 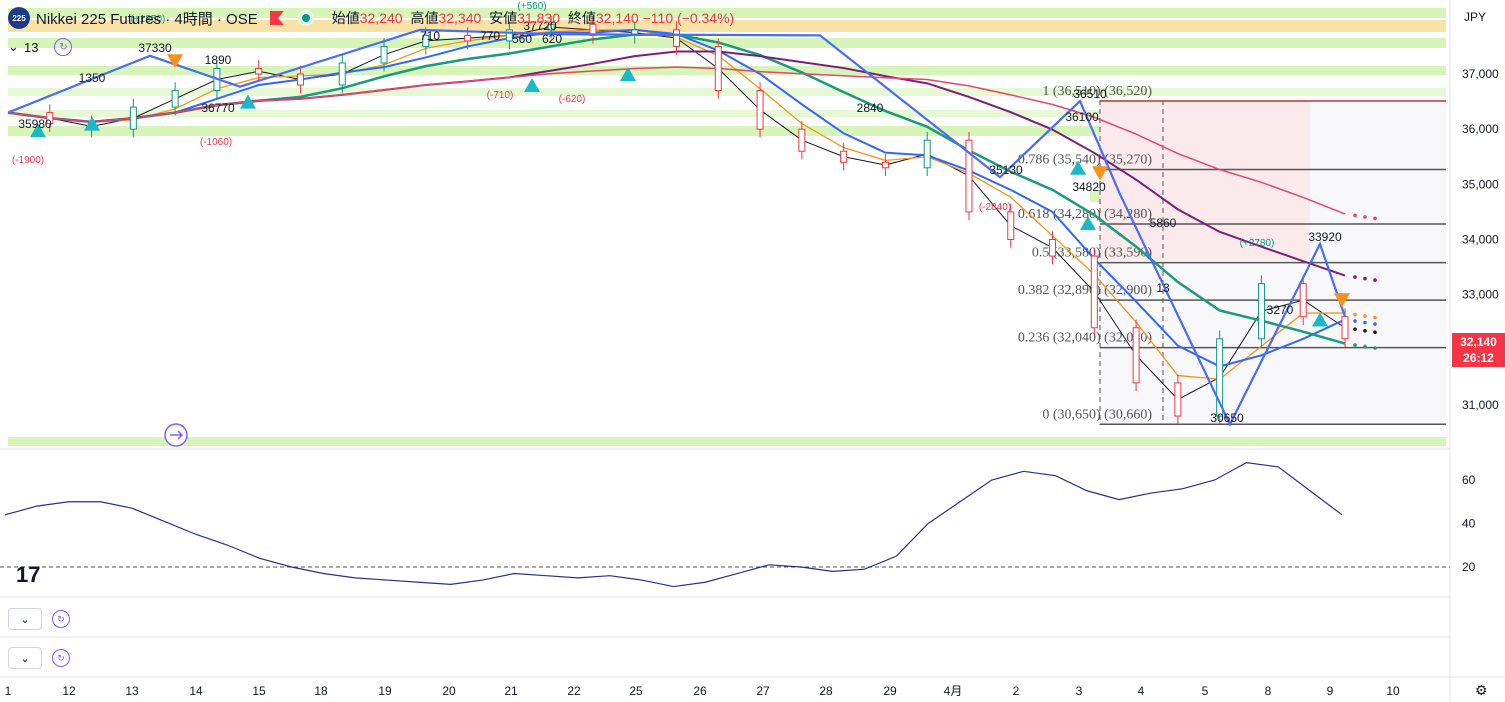 I want to click on last-price: 32,140, so click(x=1478, y=342).